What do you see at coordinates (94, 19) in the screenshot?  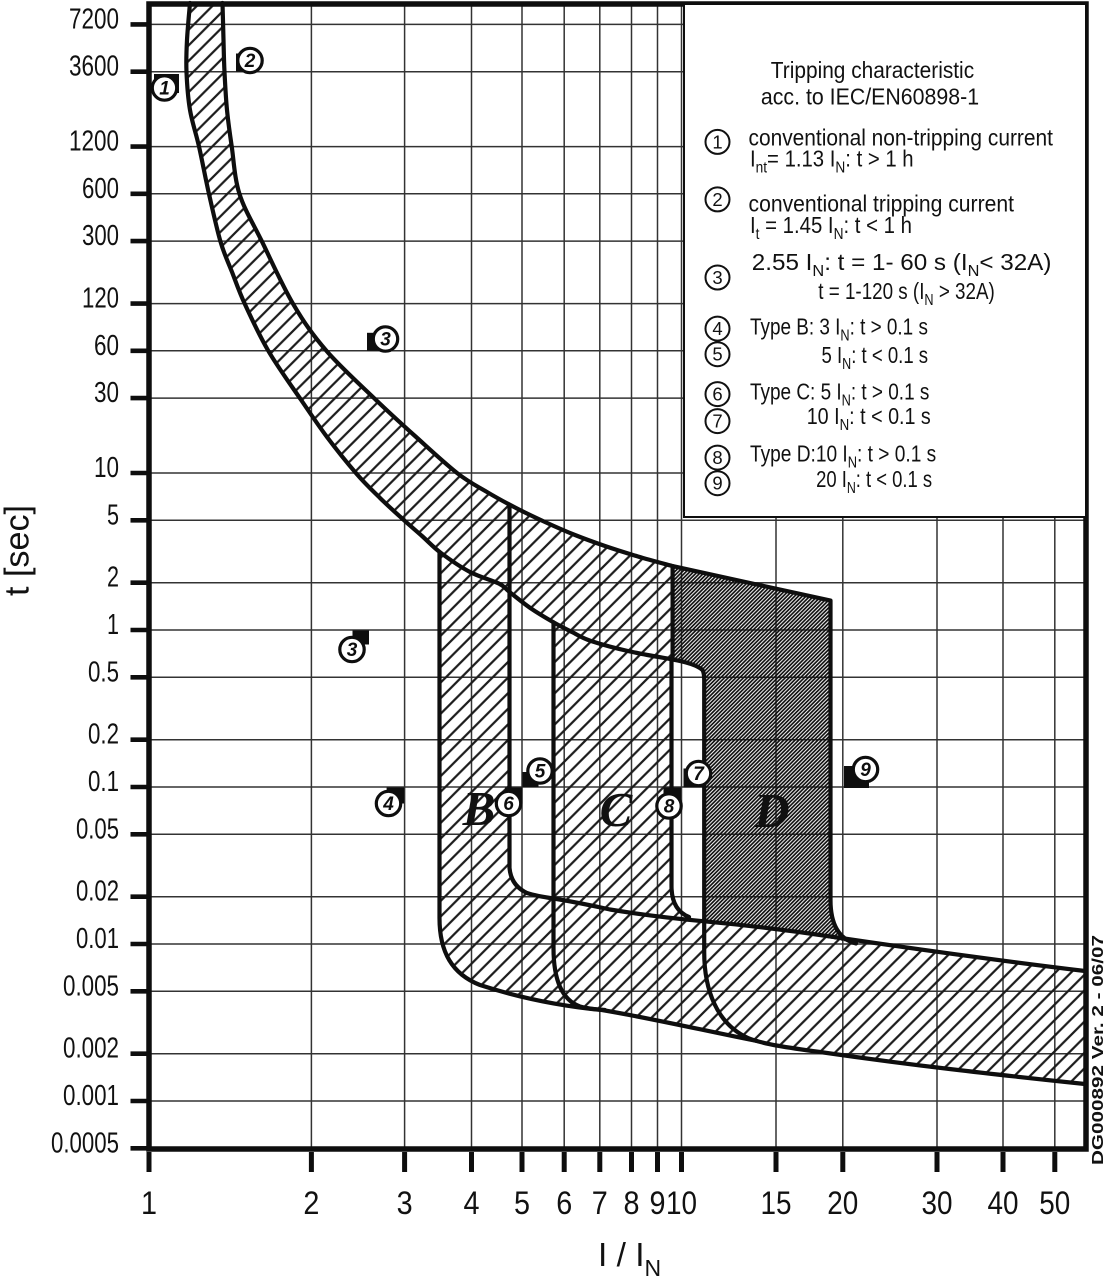 I see `svg-text: 7200` at bounding box center [94, 19].